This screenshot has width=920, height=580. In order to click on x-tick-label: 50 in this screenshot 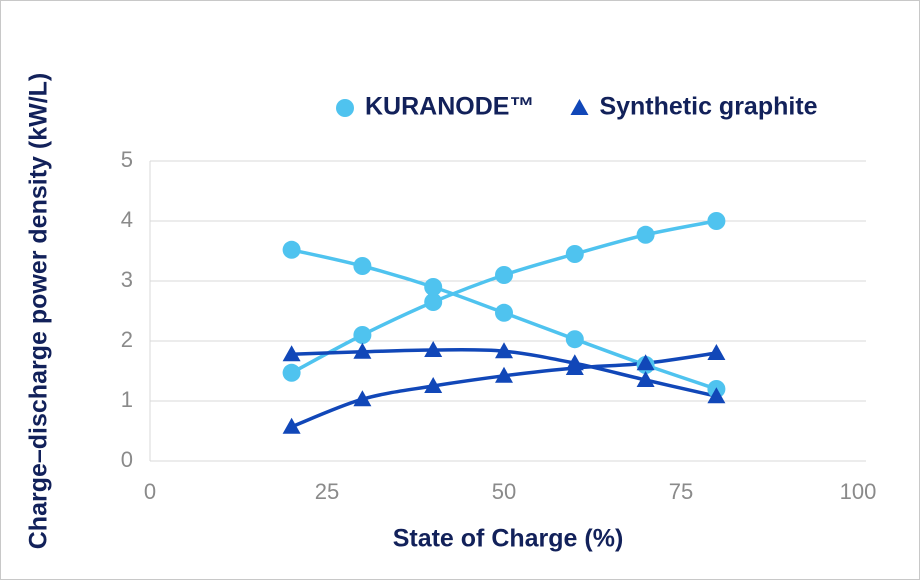, I will do `click(504, 491)`.